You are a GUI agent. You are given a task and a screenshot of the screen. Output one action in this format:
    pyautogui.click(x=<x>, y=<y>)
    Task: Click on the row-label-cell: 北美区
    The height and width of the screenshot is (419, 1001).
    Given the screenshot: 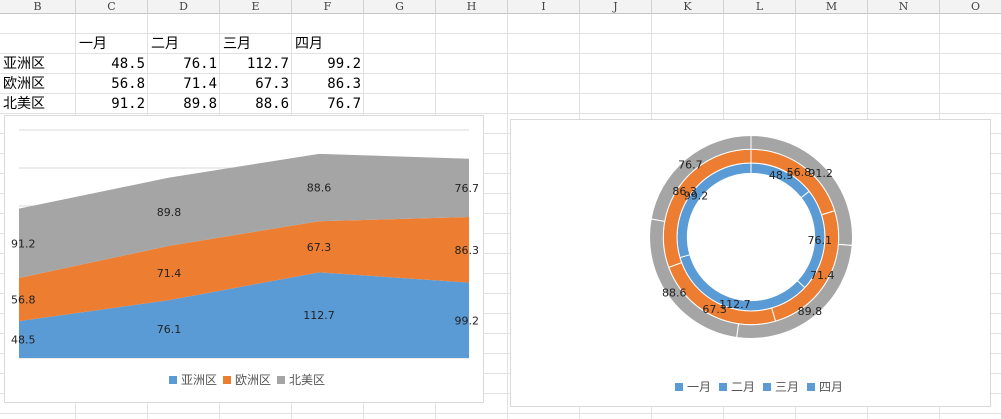 What is the action you would take?
    pyautogui.click(x=24, y=104)
    